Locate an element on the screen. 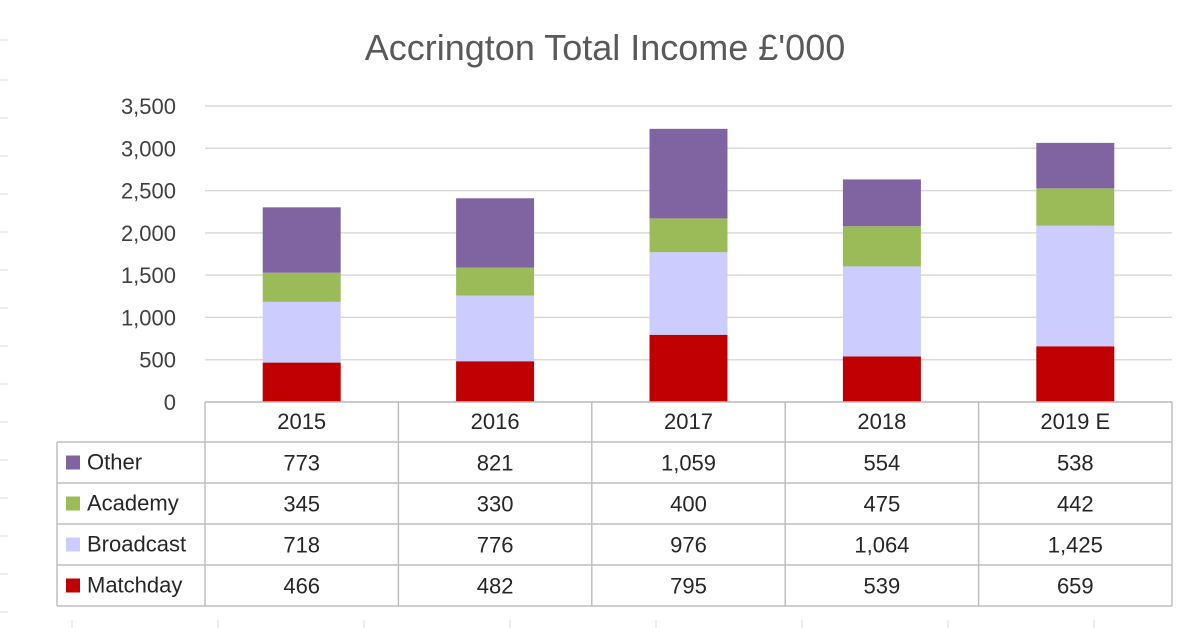  y-tick-label: 1,500 is located at coordinates (148, 275).